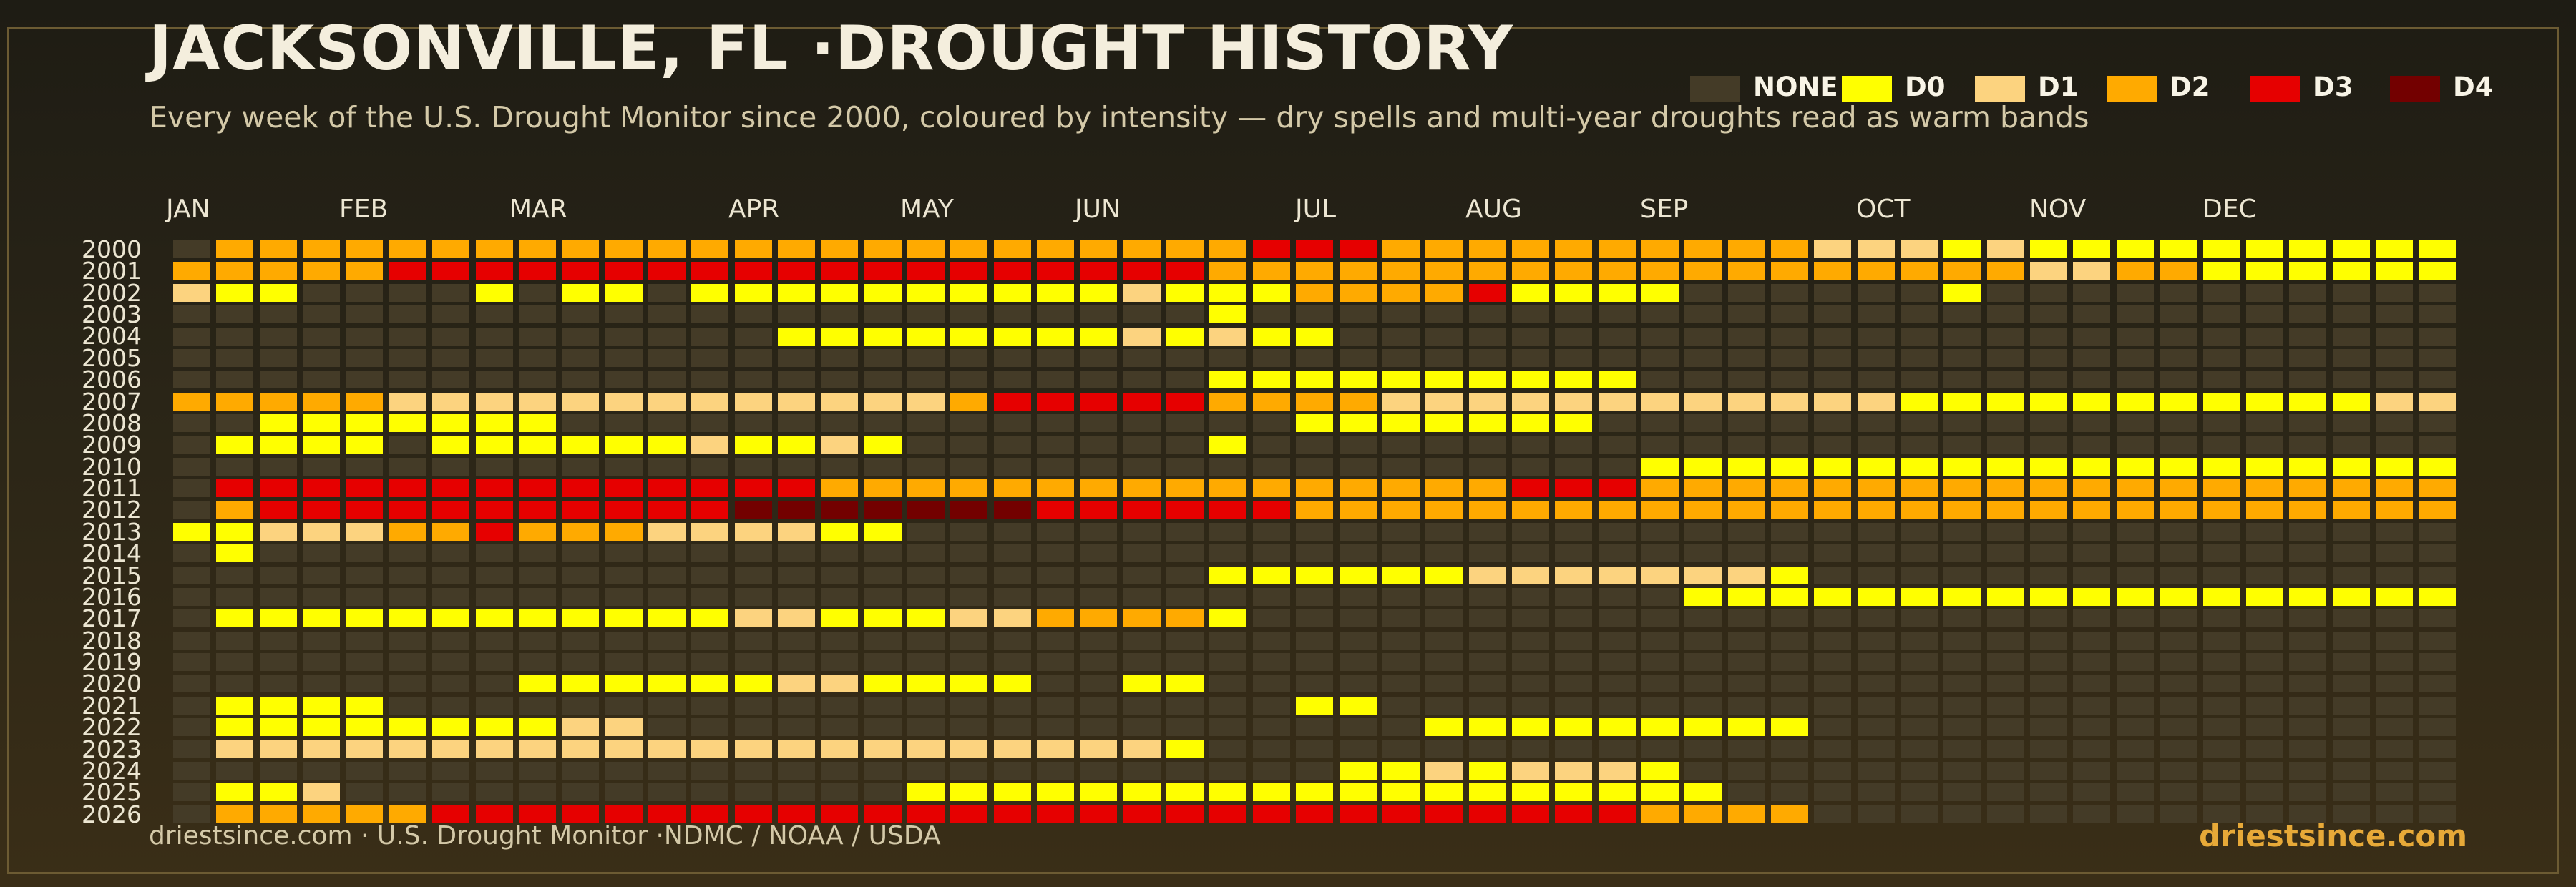 The width and height of the screenshot is (2576, 887). Describe the element at coordinates (364, 209) in the screenshot. I see `month-label-feb: FEB` at that location.